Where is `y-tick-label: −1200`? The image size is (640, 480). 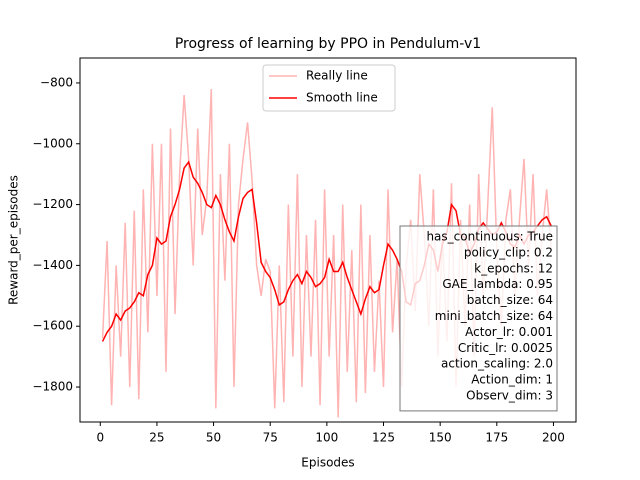 y-tick-label: −1200 is located at coordinates (52, 204).